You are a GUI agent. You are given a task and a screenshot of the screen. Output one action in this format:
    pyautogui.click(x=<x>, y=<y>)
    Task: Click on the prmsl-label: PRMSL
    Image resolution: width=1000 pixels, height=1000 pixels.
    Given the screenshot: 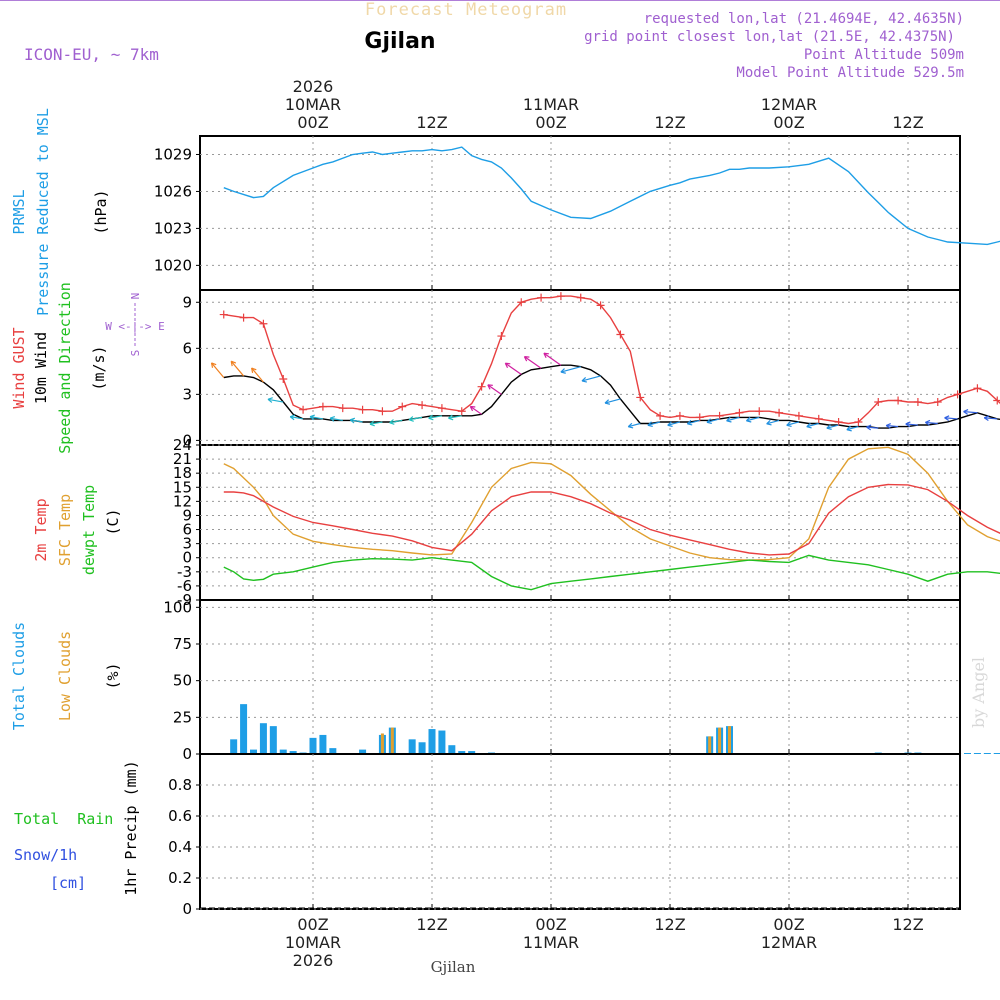 What is the action you would take?
    pyautogui.click(x=19, y=211)
    